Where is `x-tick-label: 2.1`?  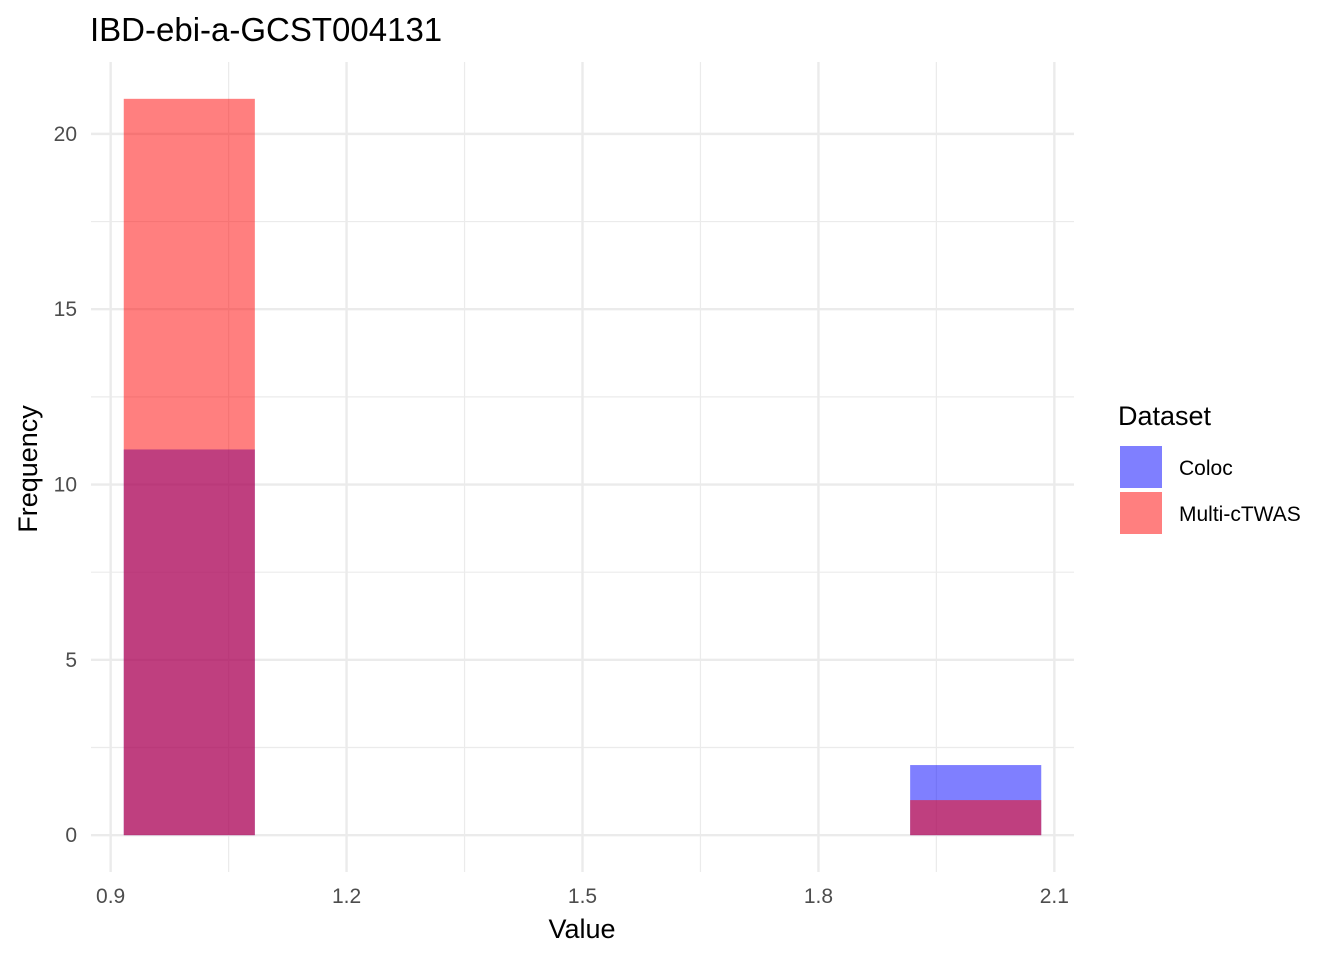
x-tick-label: 2.1 is located at coordinates (1054, 896).